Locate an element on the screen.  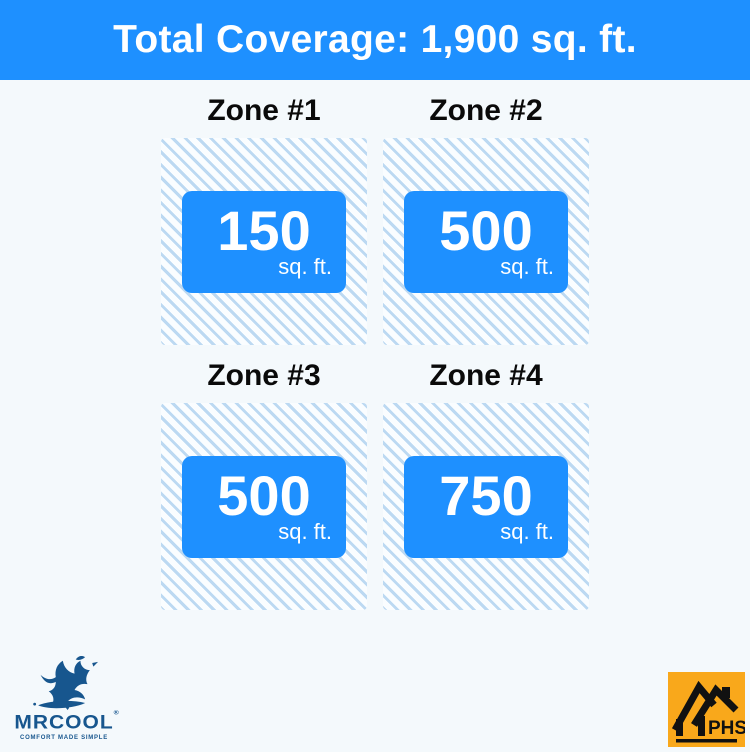
mrcool-logo: MRCOOL ® COMFORT MADE SIMPLE is located at coordinates (65, 698).